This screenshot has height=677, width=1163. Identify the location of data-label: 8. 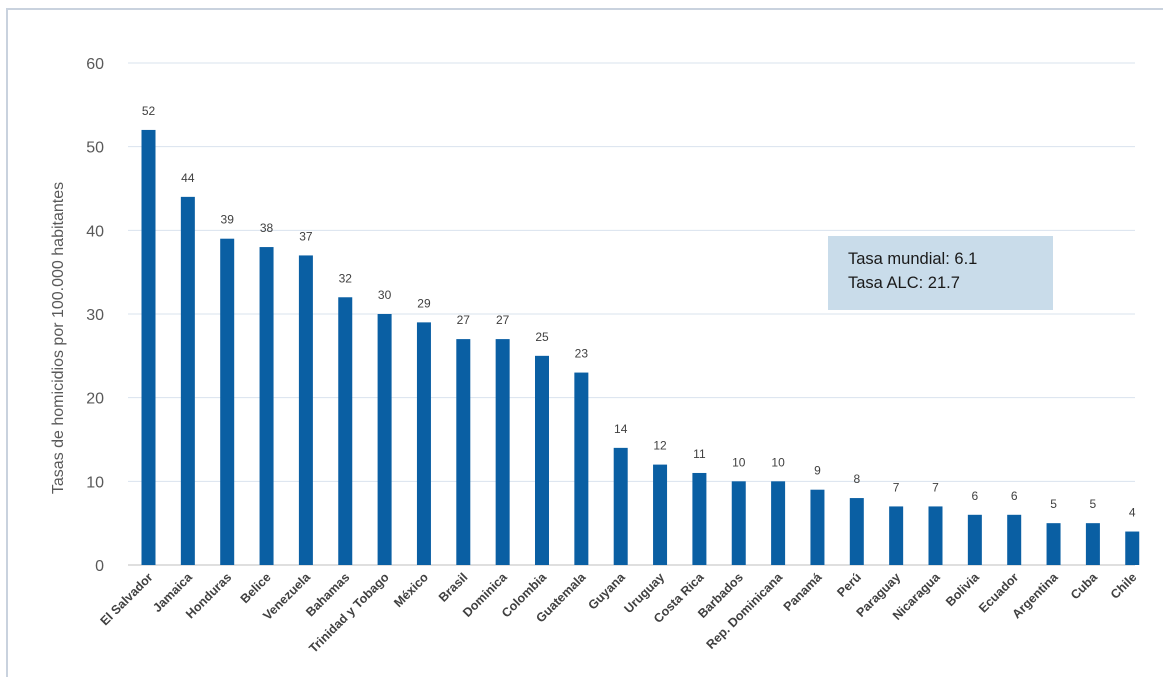
(856, 479).